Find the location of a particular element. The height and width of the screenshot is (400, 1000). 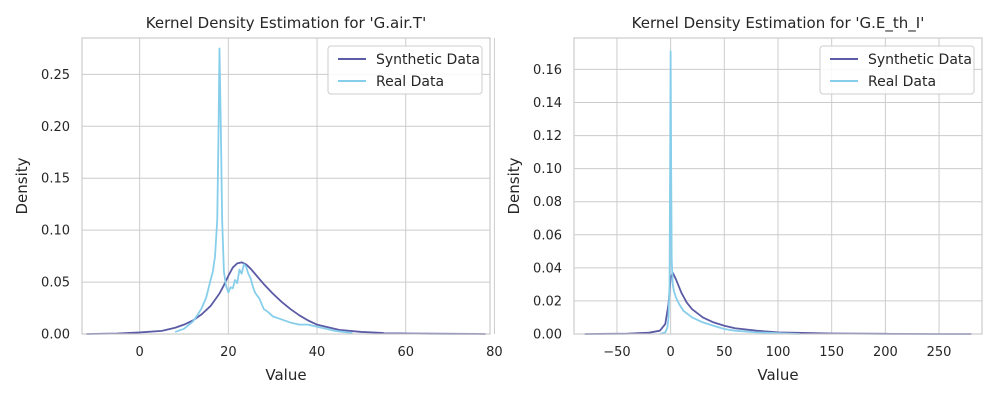

x-tick-label: 100 is located at coordinates (778, 352).